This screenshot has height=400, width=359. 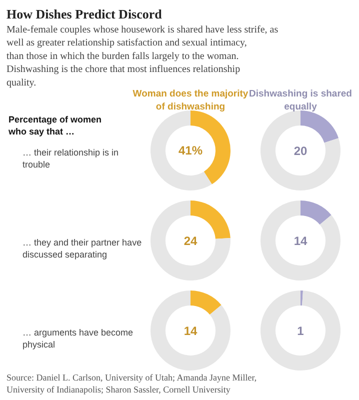 What do you see at coordinates (300, 100) in the screenshot?
I see `chart-title: Dishwashing is shared equally` at bounding box center [300, 100].